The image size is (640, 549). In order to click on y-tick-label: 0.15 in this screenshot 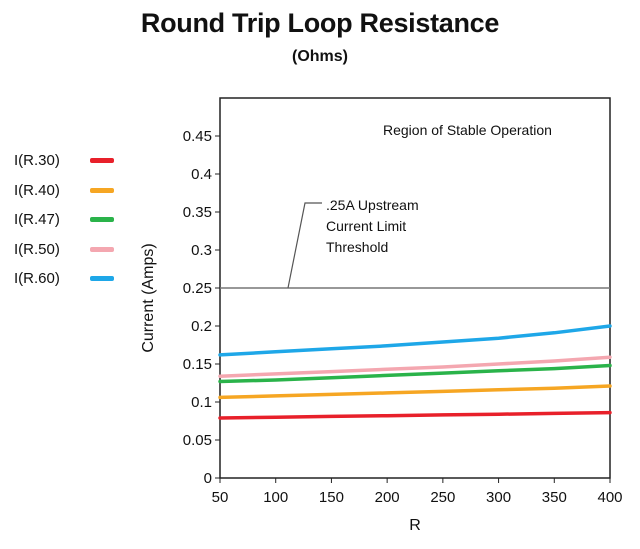, I will do `click(197, 364)`.